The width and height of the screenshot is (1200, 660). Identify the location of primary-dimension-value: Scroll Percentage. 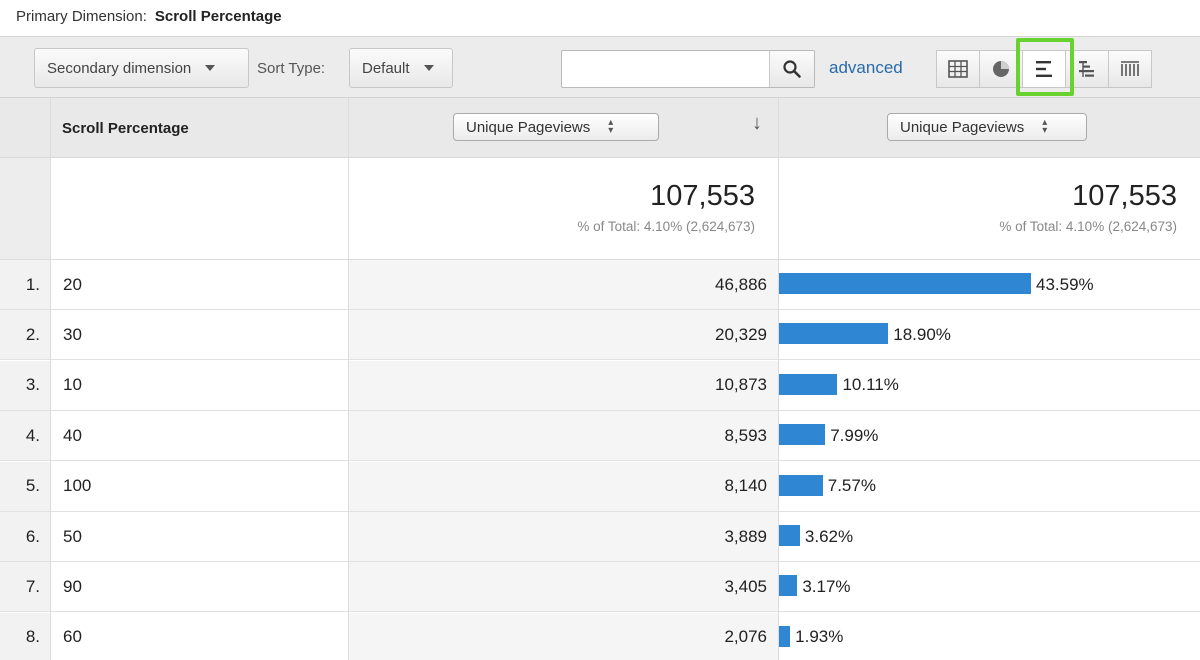
(218, 16).